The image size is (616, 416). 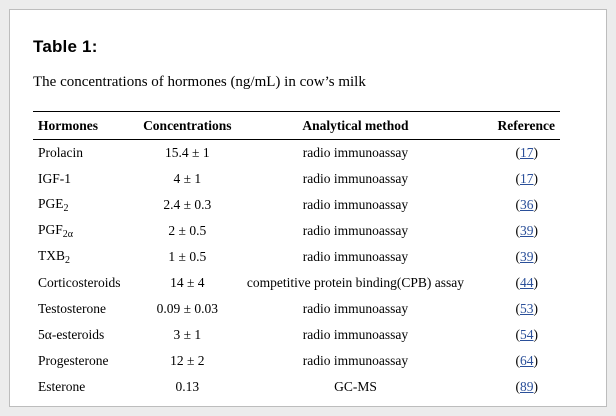 What do you see at coordinates (85, 231) in the screenshot?
I see `hormone-cell: PGF2α` at bounding box center [85, 231].